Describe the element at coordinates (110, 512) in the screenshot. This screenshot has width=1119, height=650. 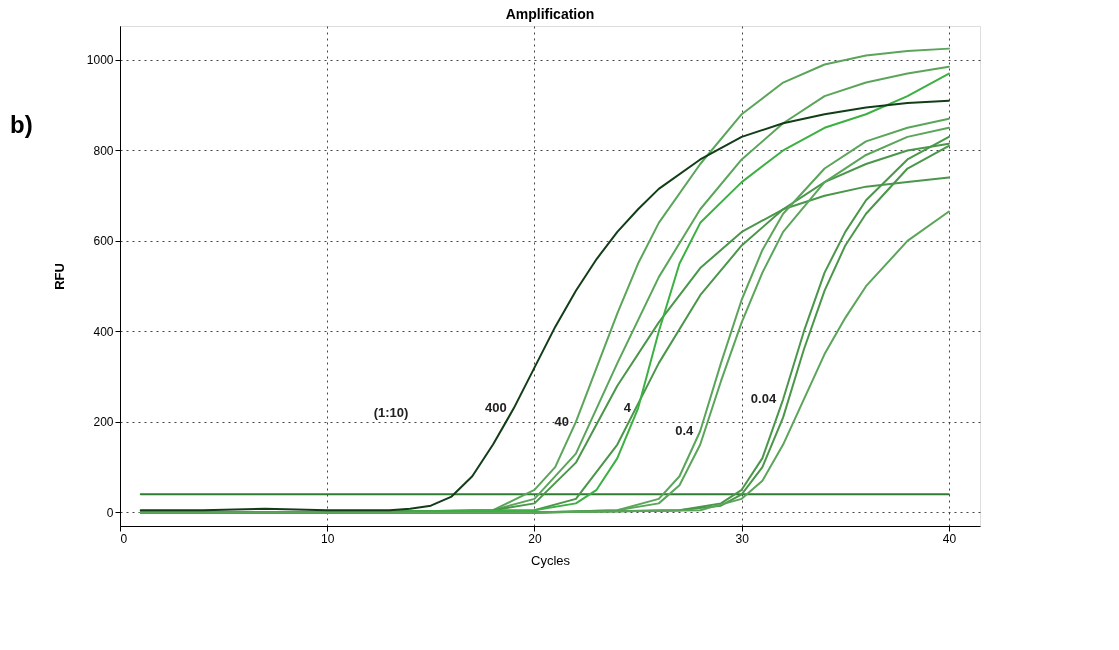
I see `y-tick-label: 0` at that location.